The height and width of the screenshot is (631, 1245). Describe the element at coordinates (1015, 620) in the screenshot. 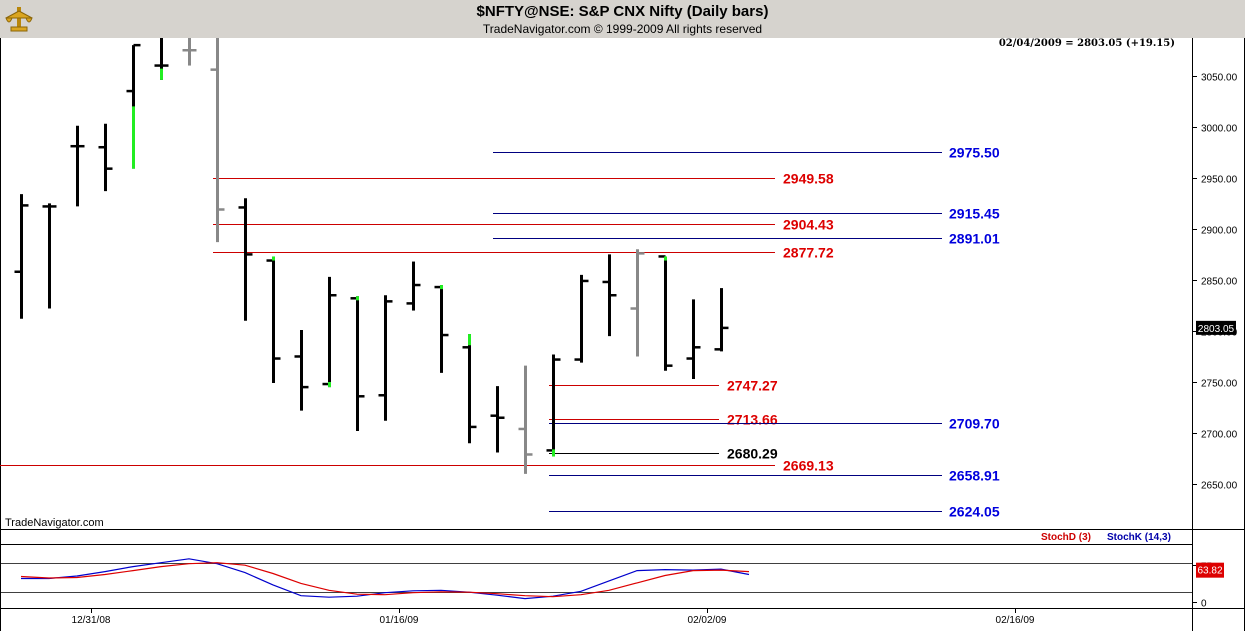

I see `date-tick-label: 02/16/09` at that location.